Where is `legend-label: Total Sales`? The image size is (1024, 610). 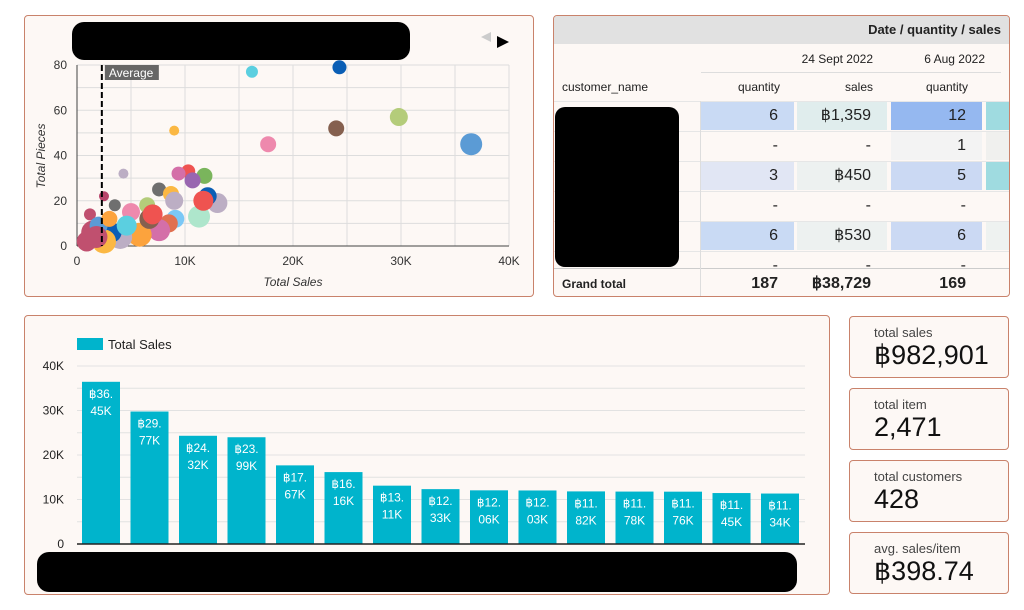
legend-label: Total Sales is located at coordinates (140, 344).